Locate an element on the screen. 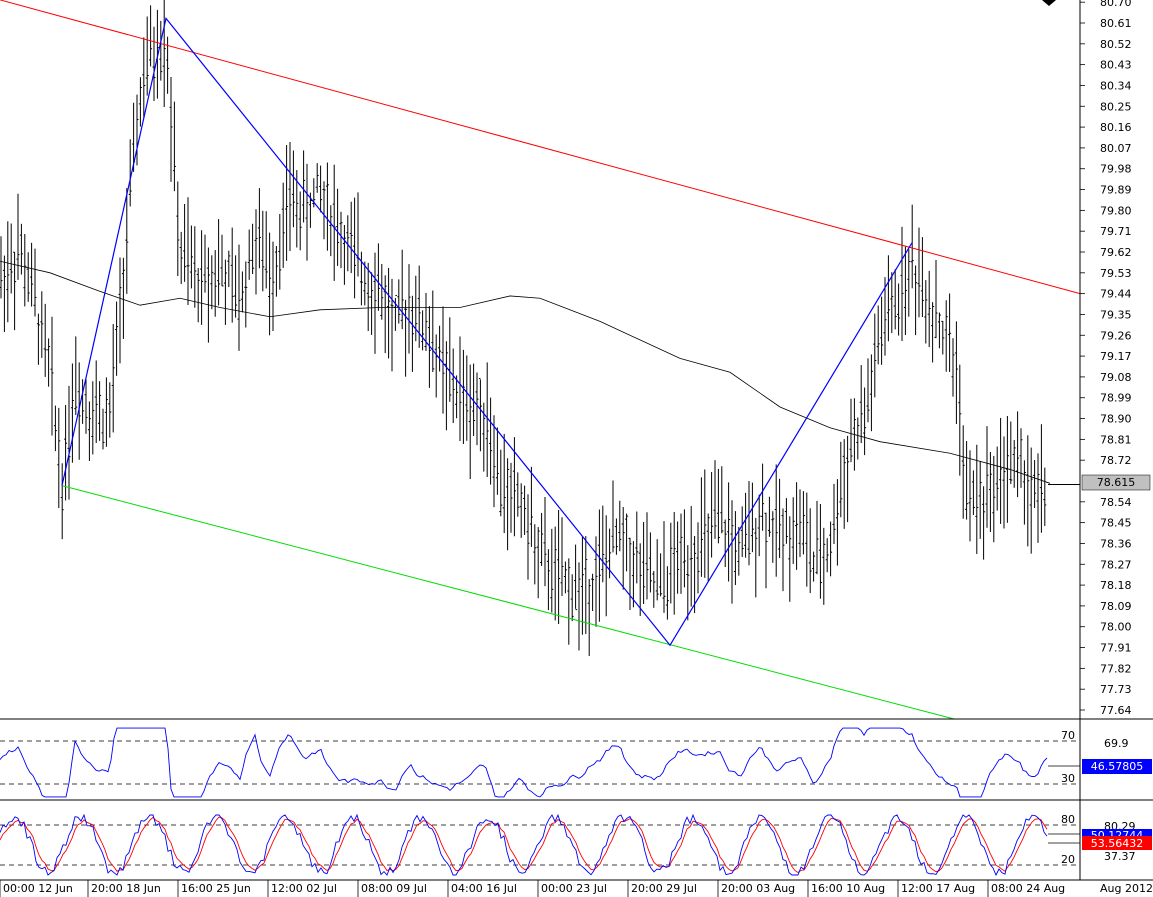 The width and height of the screenshot is (1153, 897). y-tick-label: 80.07 is located at coordinates (1116, 148).